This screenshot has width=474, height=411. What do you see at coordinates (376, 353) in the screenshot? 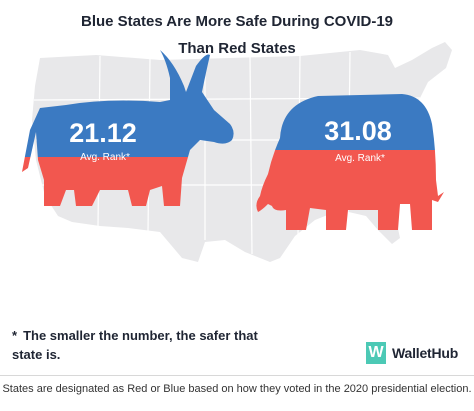
I see `wallethub-logo-icon: W` at bounding box center [376, 353].